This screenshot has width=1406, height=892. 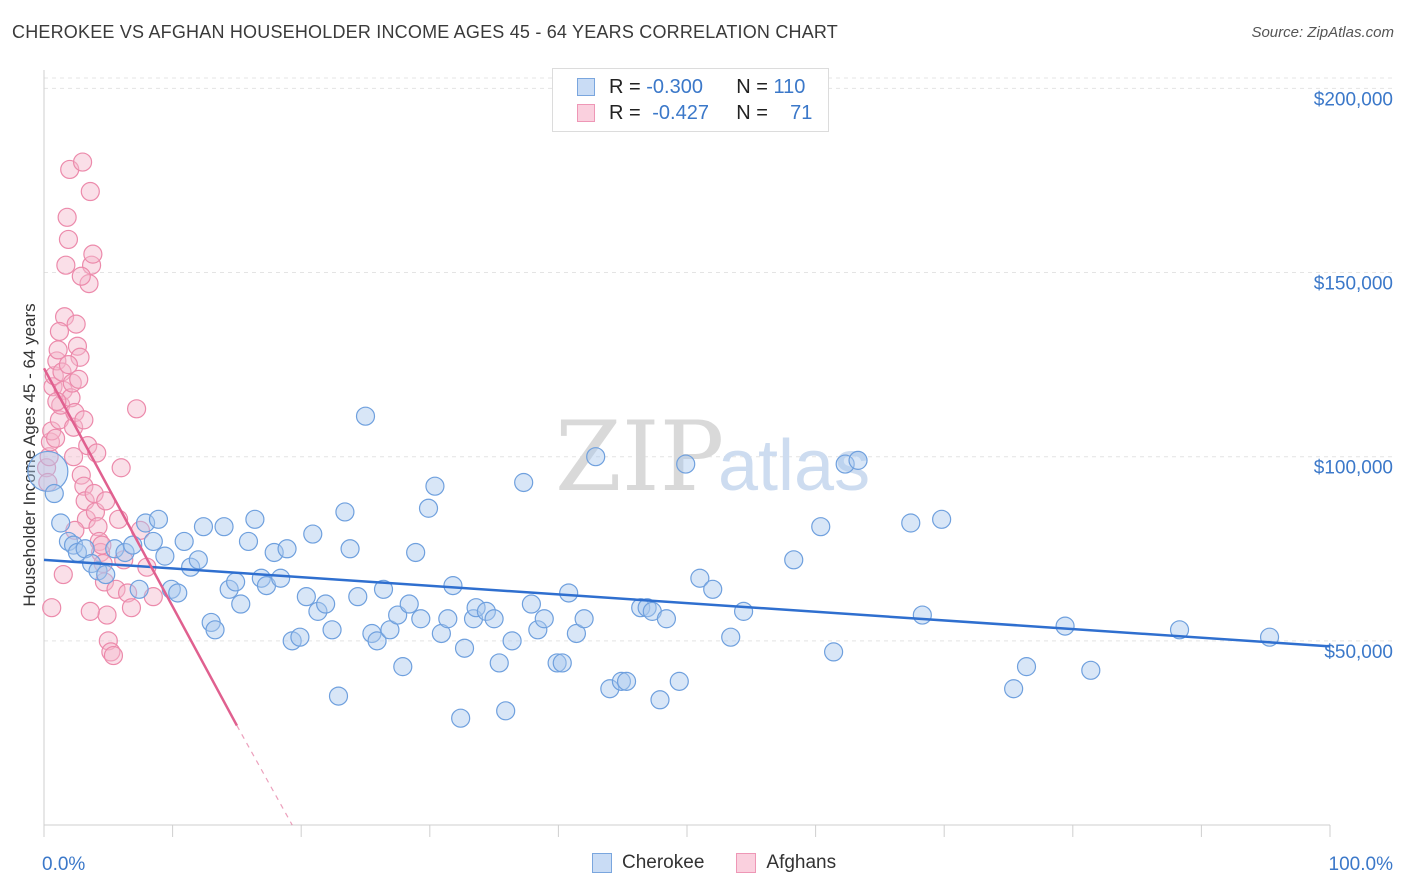 I want to click on legend-row-afghans: R = -0.427 N = 71, so click(x=694, y=113).